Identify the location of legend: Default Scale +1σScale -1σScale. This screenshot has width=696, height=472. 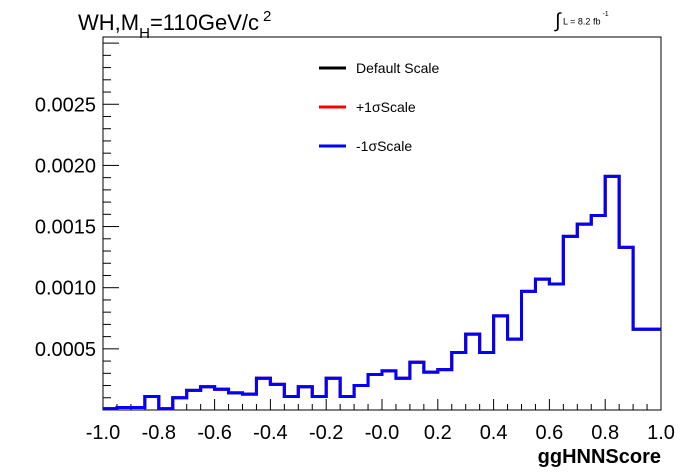
(379, 107).